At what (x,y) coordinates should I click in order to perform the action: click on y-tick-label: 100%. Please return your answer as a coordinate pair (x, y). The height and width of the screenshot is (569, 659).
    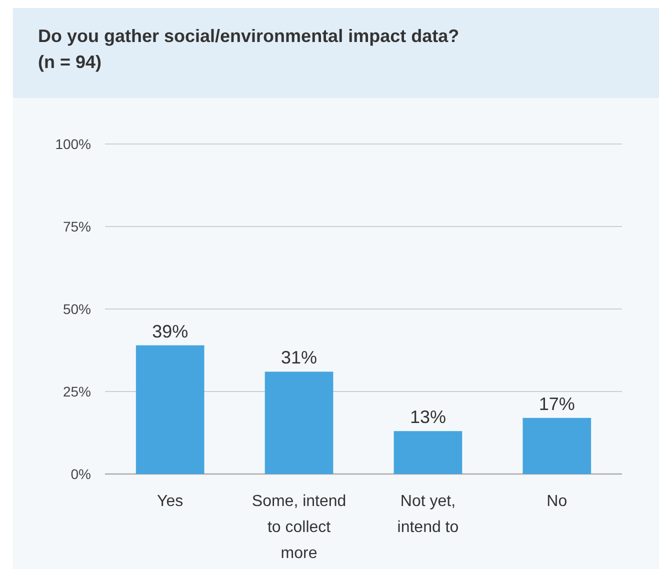
    Looking at the image, I should click on (73, 144).